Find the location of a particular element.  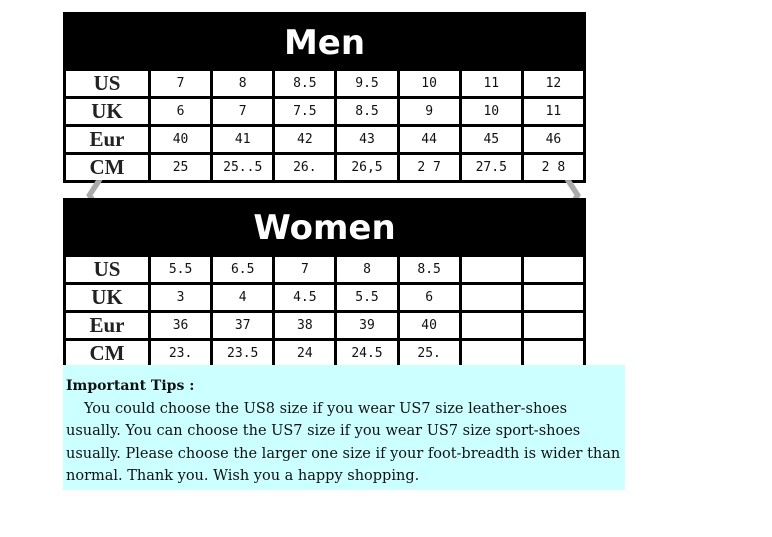

size-cell: 24.5 is located at coordinates (367, 353).